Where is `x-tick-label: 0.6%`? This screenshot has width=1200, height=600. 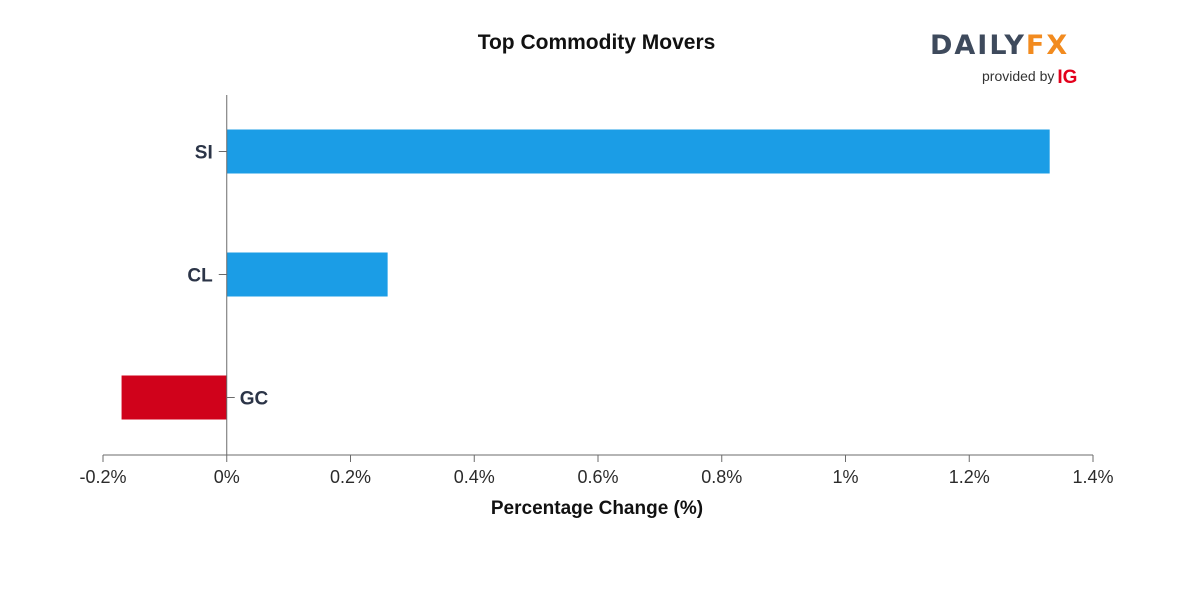 x-tick-label: 0.6% is located at coordinates (597, 477).